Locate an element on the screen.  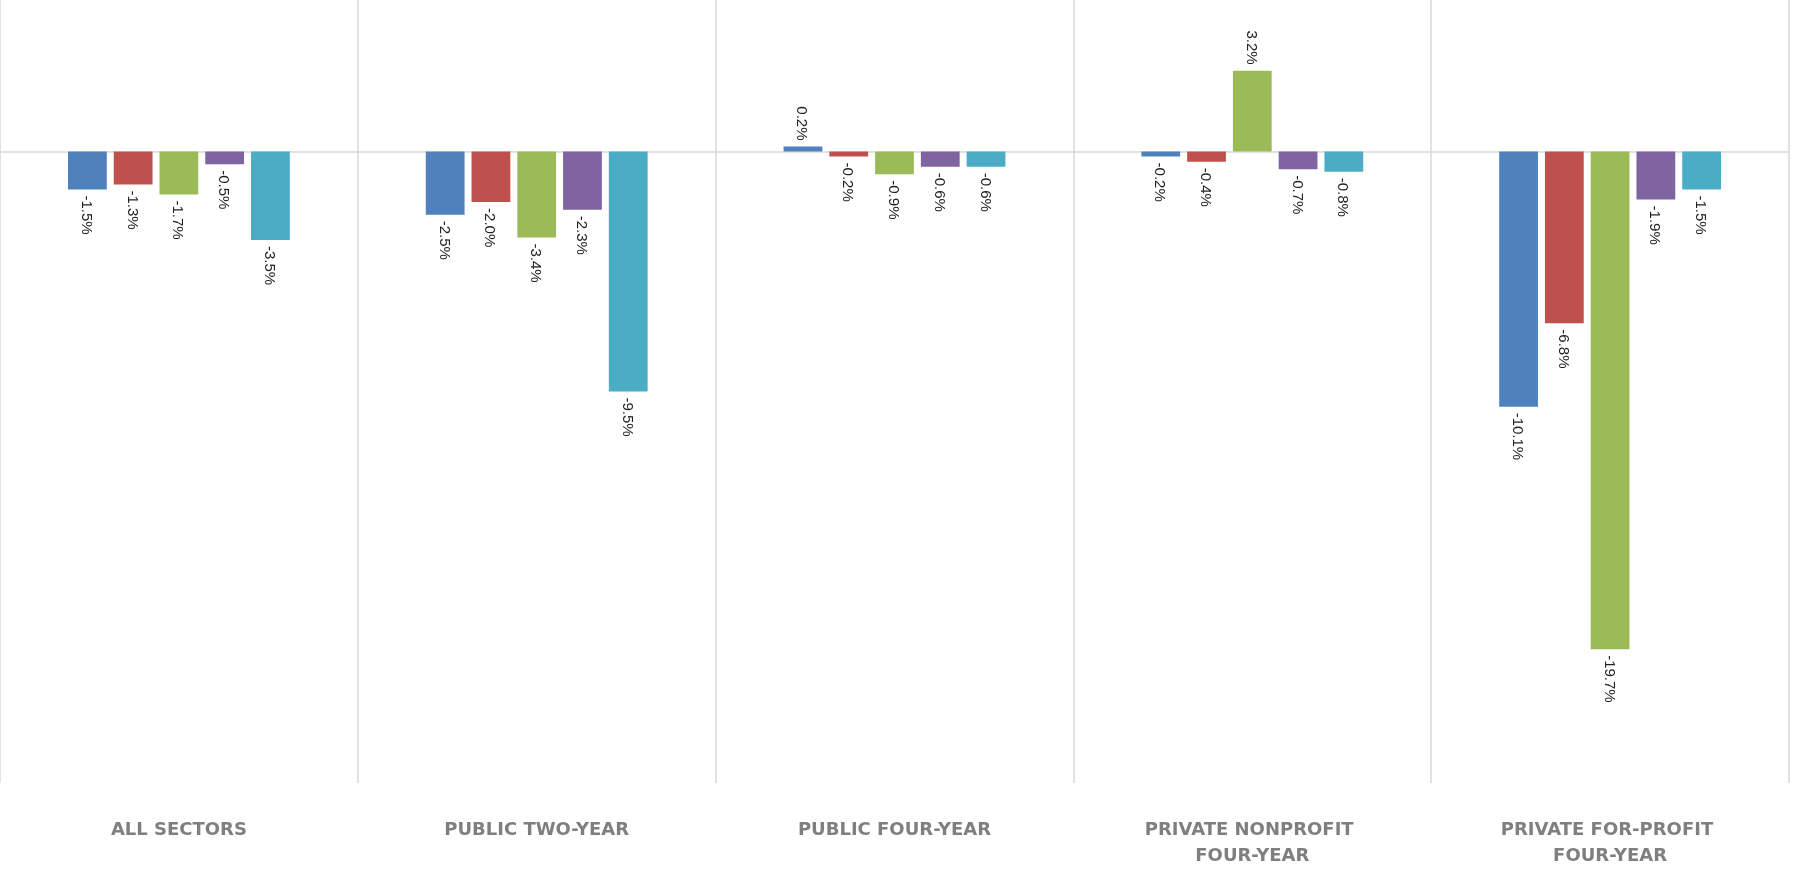
data-label: 3.2% is located at coordinates (1252, 47).